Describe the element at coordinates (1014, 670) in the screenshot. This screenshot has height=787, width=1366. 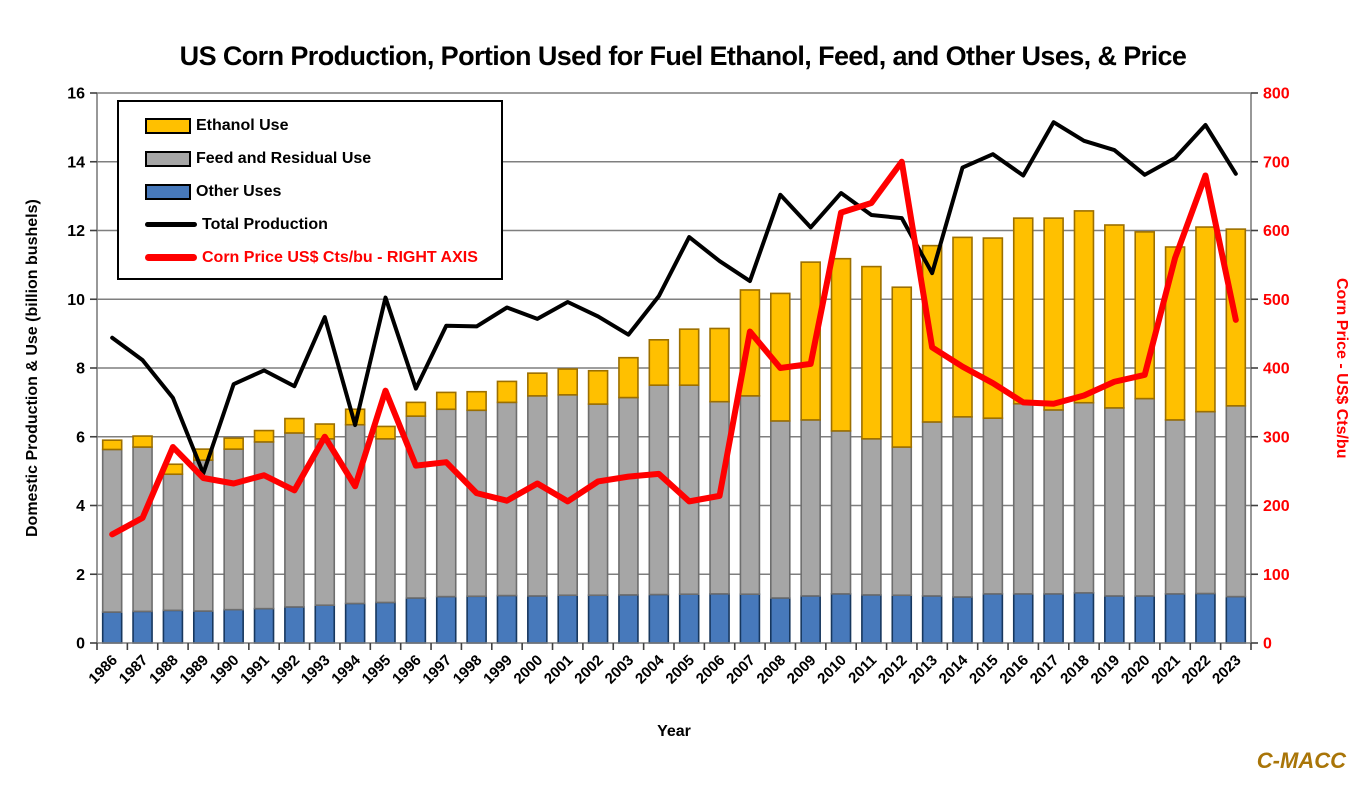
I see `x-axis-year-label: 2016` at that location.